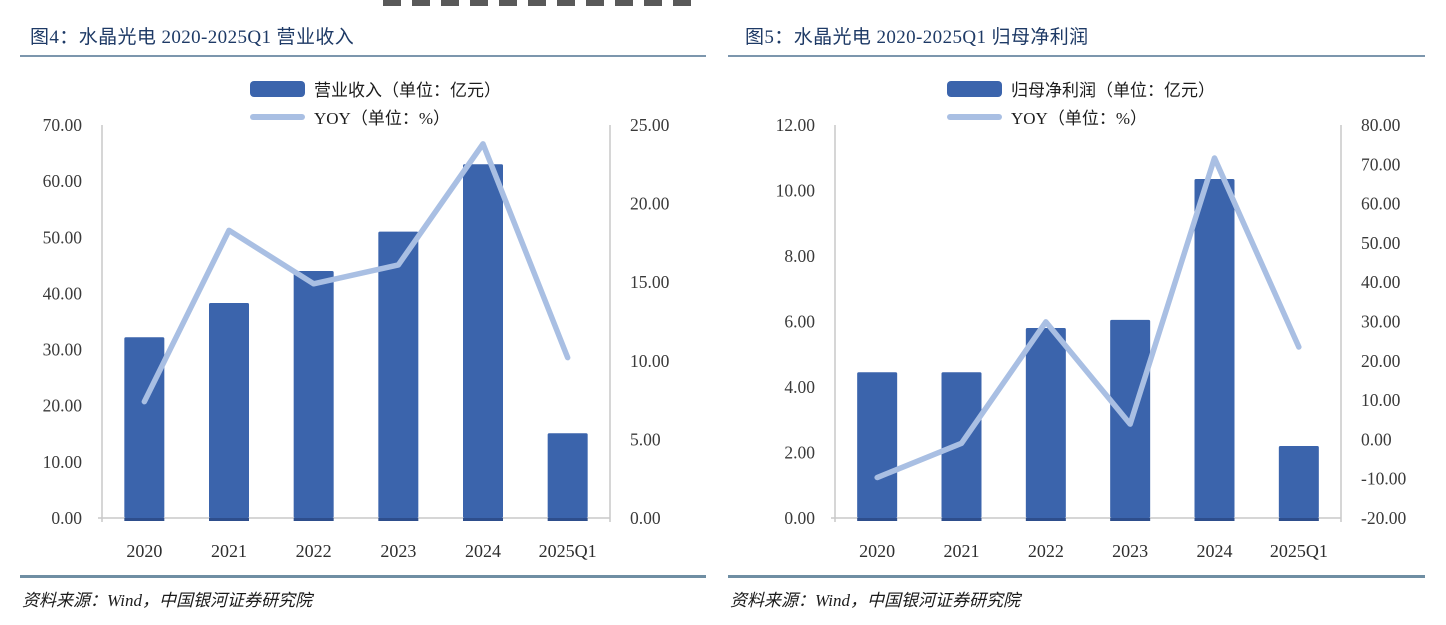 This screenshot has width=1446, height=625. What do you see at coordinates (645, 439) in the screenshot?
I see `svg-text: 5.00` at bounding box center [645, 439].